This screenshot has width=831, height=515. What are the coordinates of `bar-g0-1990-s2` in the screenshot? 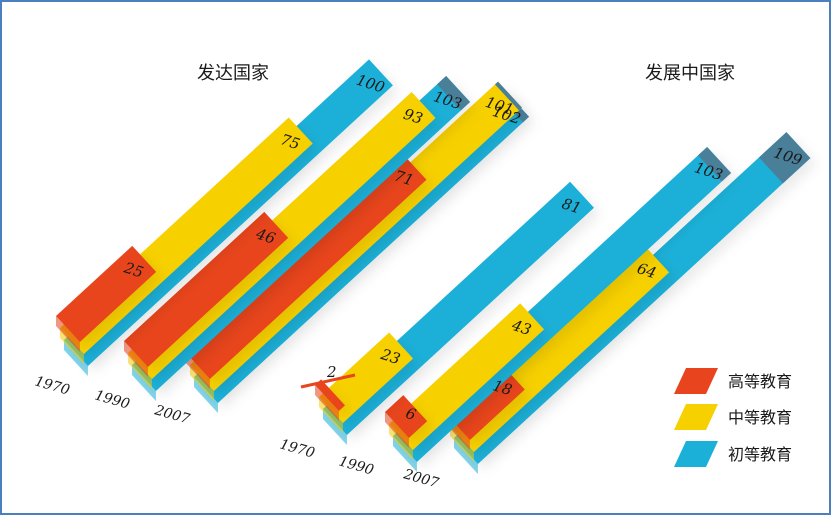 It's located at (206, 289).